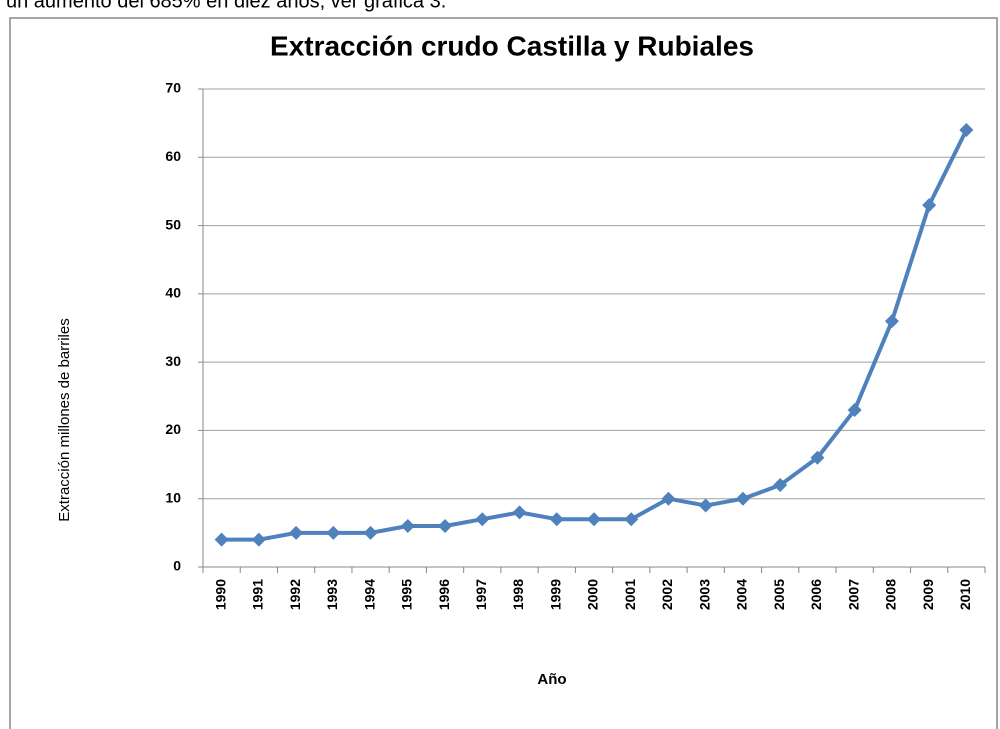  I want to click on y-tick-label: 70, so click(173, 88).